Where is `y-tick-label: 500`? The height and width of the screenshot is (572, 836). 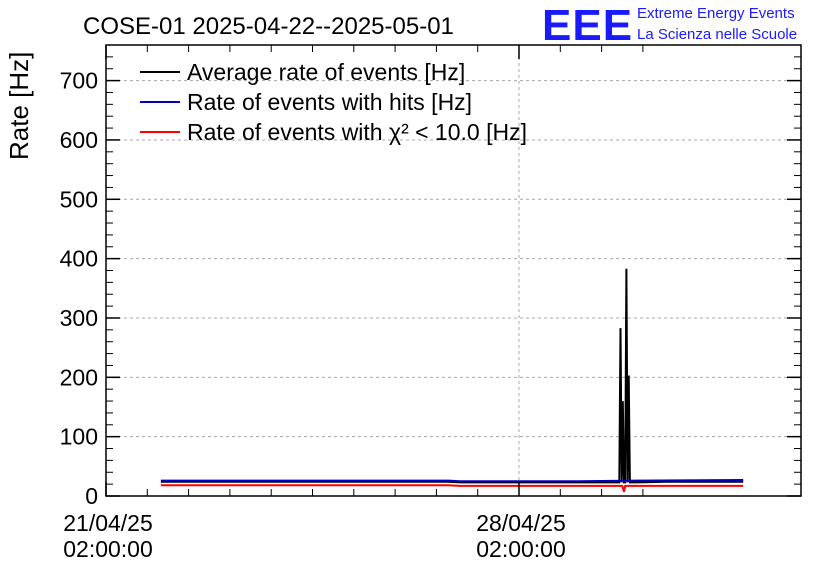
y-tick-label: 500 is located at coordinates (79, 199).